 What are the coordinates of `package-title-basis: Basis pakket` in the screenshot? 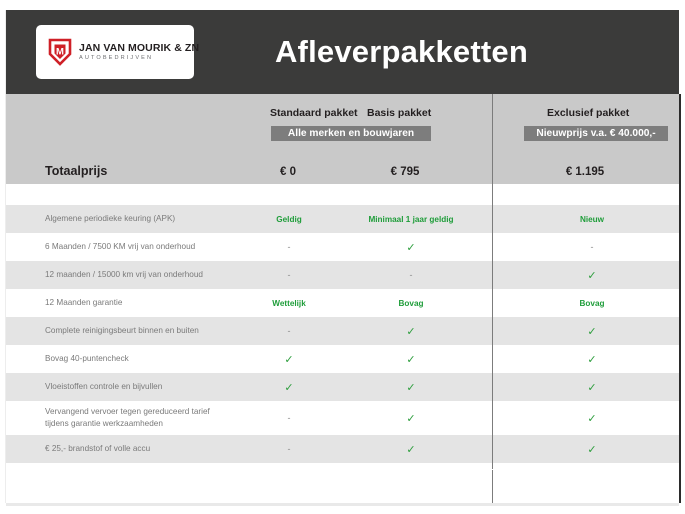 It's located at (399, 113).